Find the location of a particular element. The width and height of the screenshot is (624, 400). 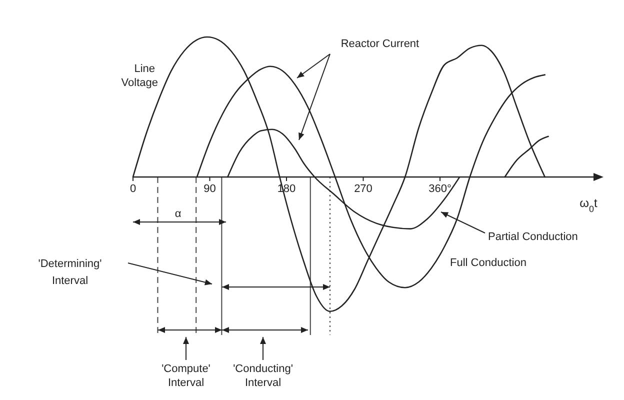

text: 'Compute' Interval is located at coordinates (186, 376).